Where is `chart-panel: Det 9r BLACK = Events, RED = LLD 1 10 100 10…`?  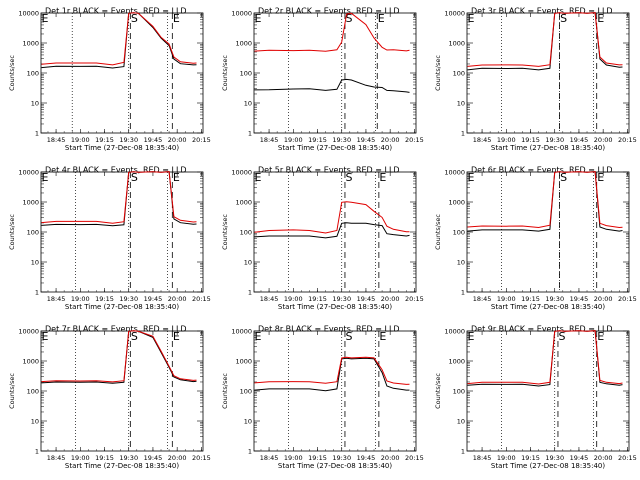
chart-panel: Det 9r BLACK = Events, RED = LLD 1 10 100 10… is located at coordinates (535, 398).